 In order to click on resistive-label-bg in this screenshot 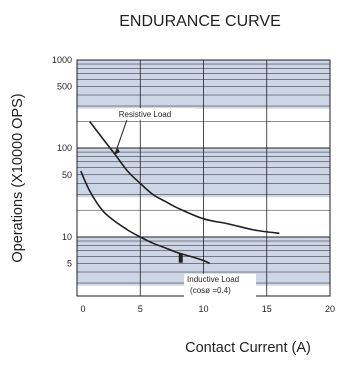, I will do `click(155, 114)`.